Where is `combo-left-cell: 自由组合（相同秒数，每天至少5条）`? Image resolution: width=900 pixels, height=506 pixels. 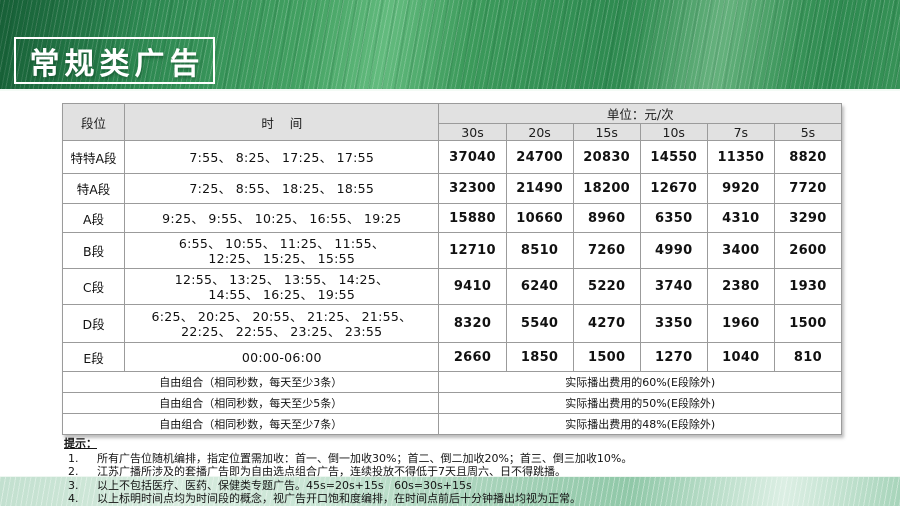
combo-left-cell: 自由组合（相同秒数，每天至少5条） is located at coordinates (250, 403).